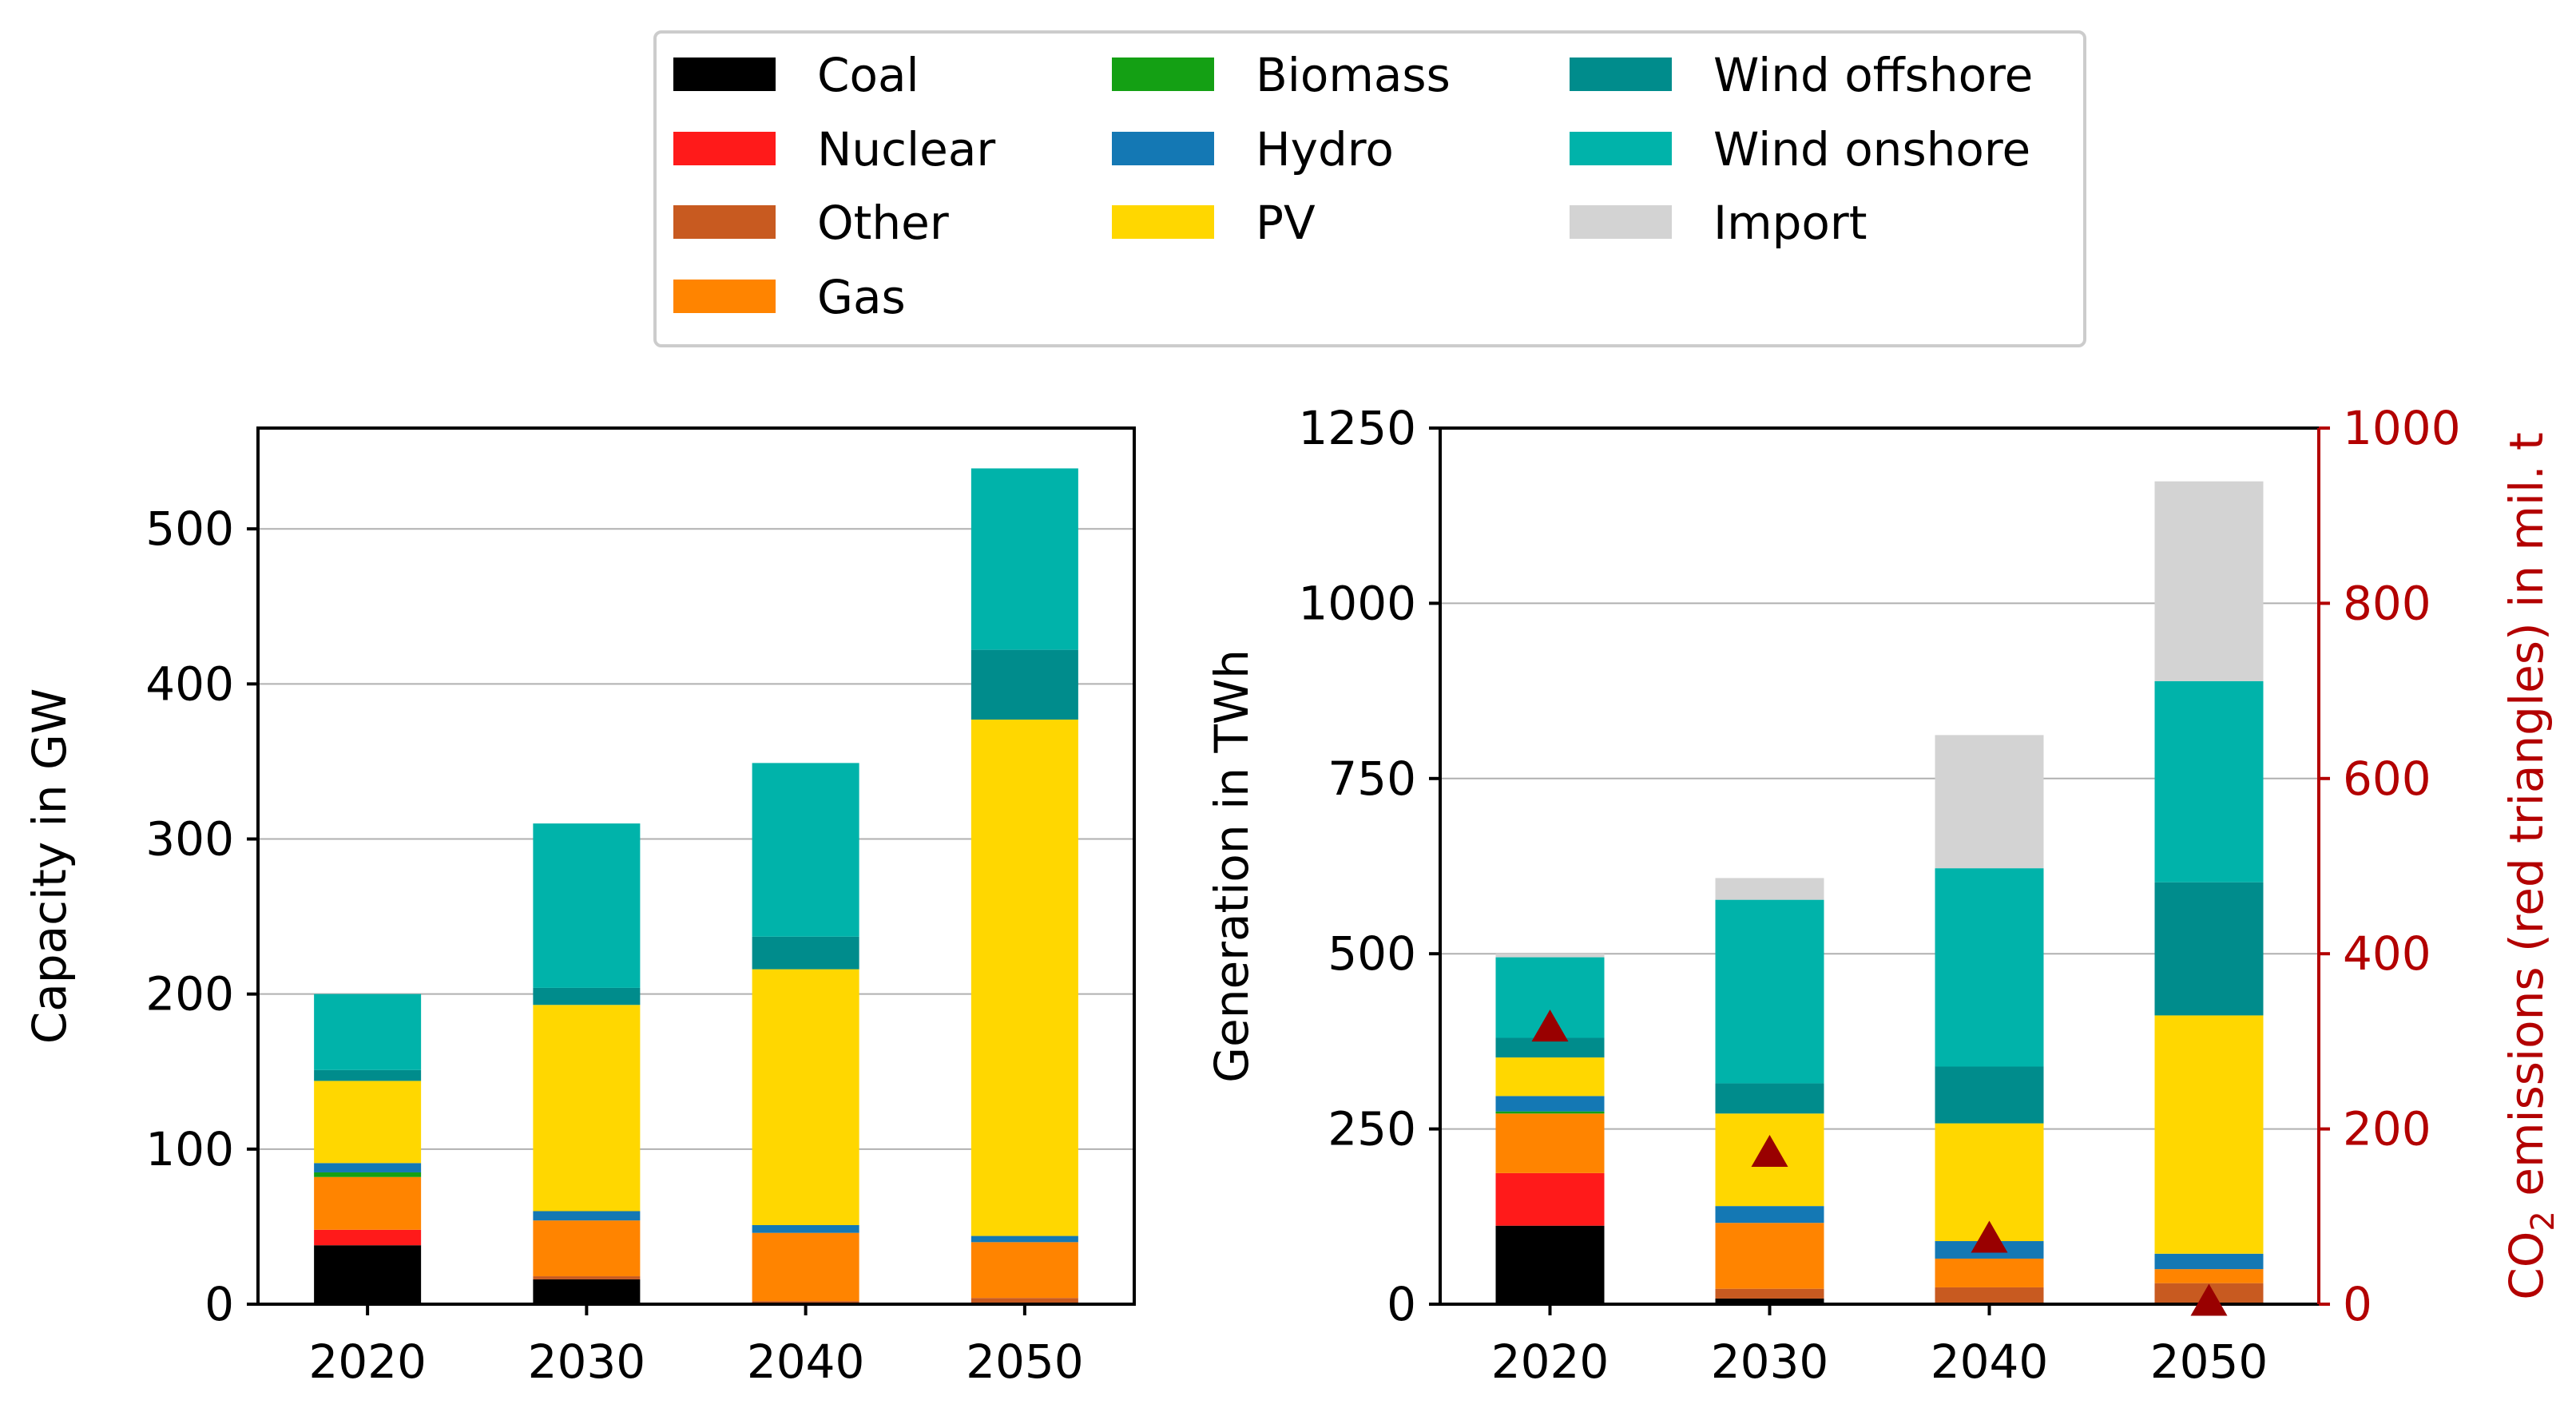 This screenshot has height=1408, width=2576. What do you see at coordinates (789, 297) in the screenshot?
I see `legend-item-gas: Gas` at bounding box center [789, 297].